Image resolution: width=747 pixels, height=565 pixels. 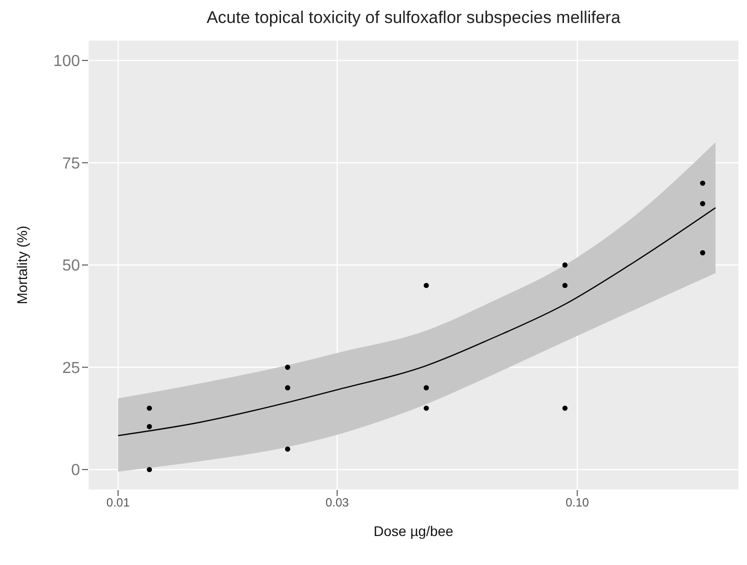 What do you see at coordinates (578, 503) in the screenshot?
I see `x-tick-label: 0.10` at bounding box center [578, 503].